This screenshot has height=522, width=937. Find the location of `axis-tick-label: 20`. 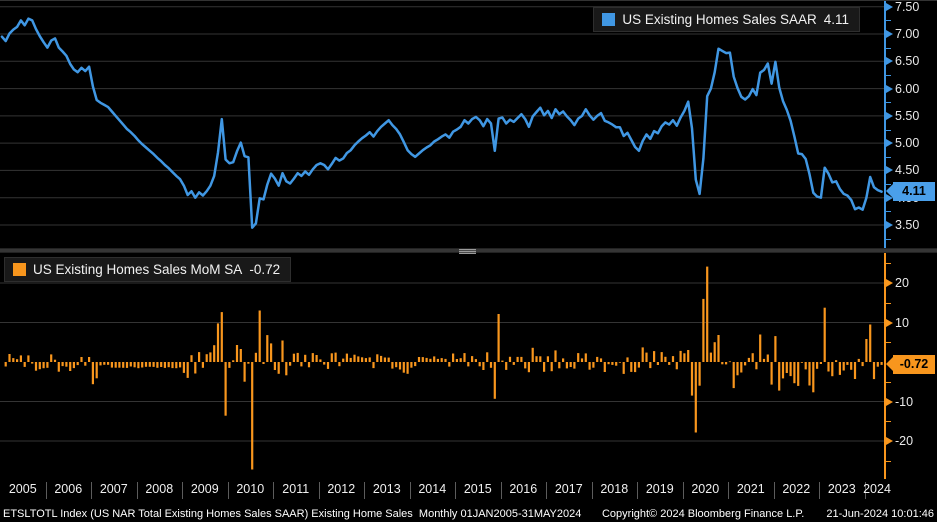

axis-tick-label: 20 is located at coordinates (902, 283).